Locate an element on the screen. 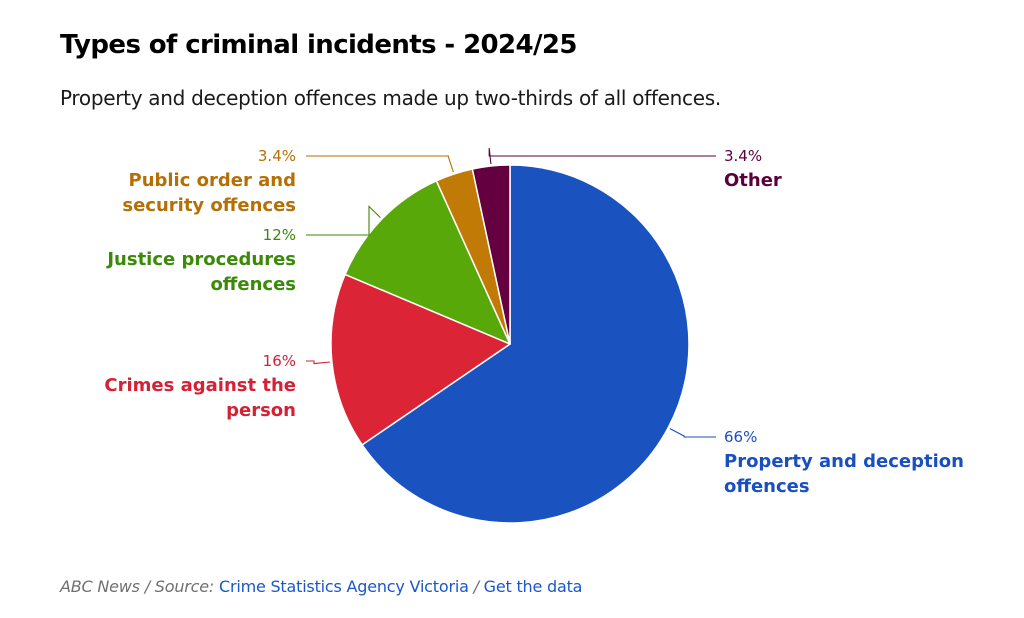 Image resolution: width=1024 pixels, height=618 pixels. source-prefix: ABC News / Source: is located at coordinates (137, 586).